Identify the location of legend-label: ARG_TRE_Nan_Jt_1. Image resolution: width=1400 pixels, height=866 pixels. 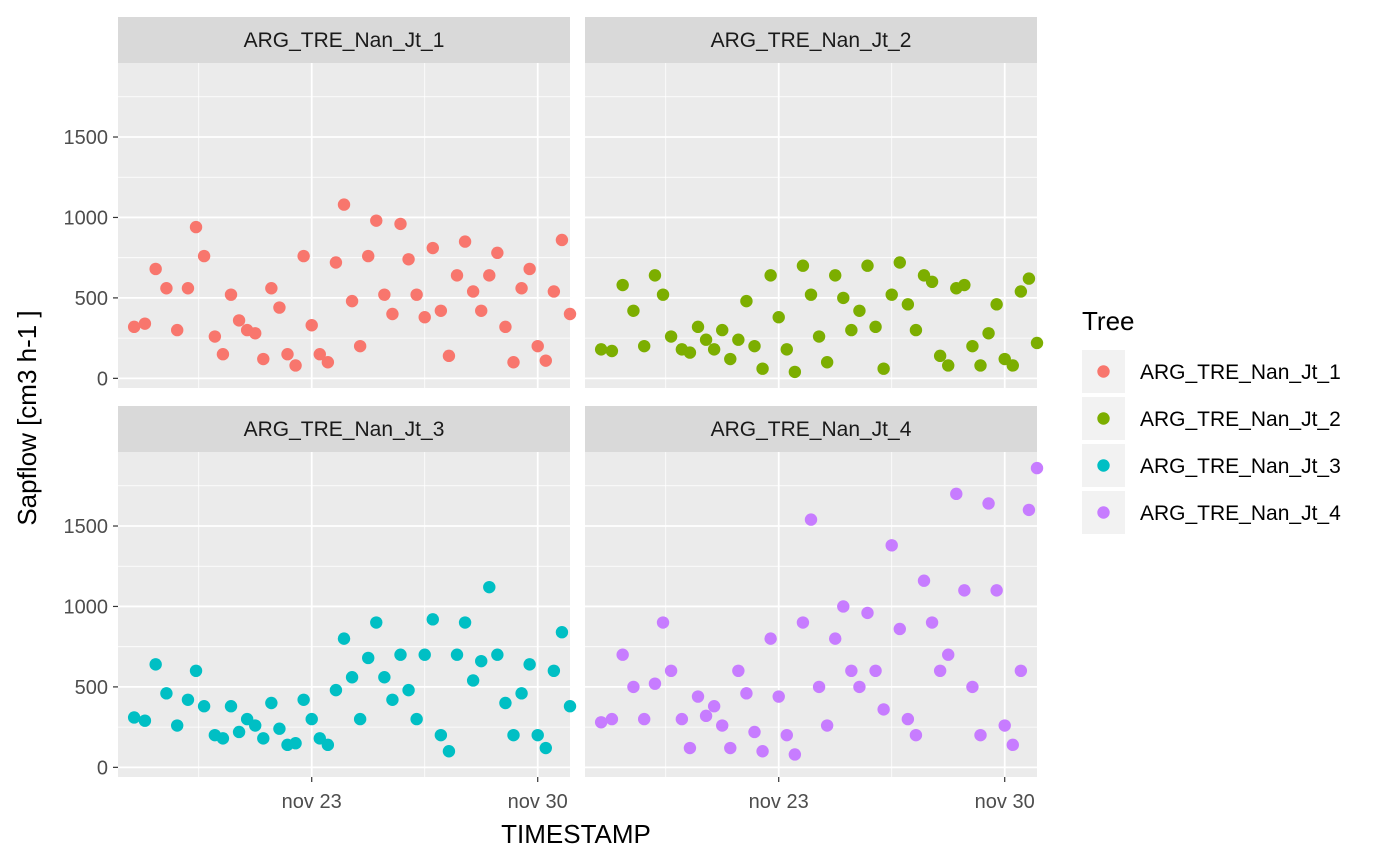
(1240, 372).